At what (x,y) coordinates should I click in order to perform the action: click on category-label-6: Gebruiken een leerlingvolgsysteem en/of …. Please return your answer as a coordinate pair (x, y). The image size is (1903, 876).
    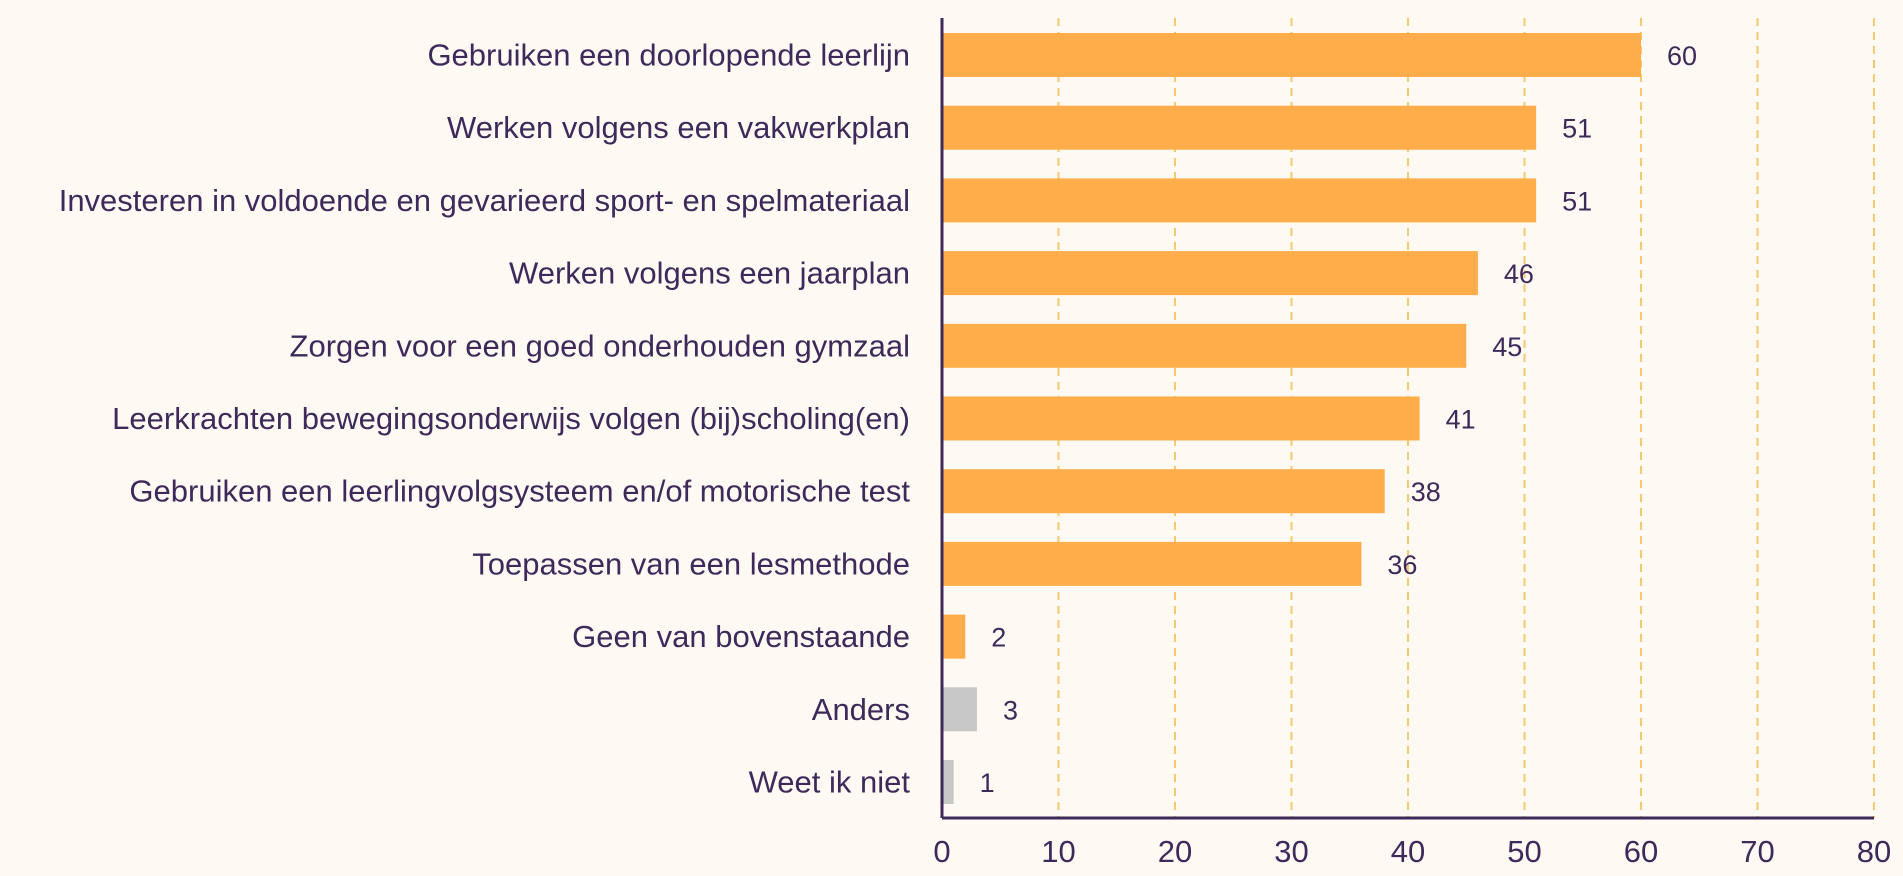
    Looking at the image, I should click on (519, 491).